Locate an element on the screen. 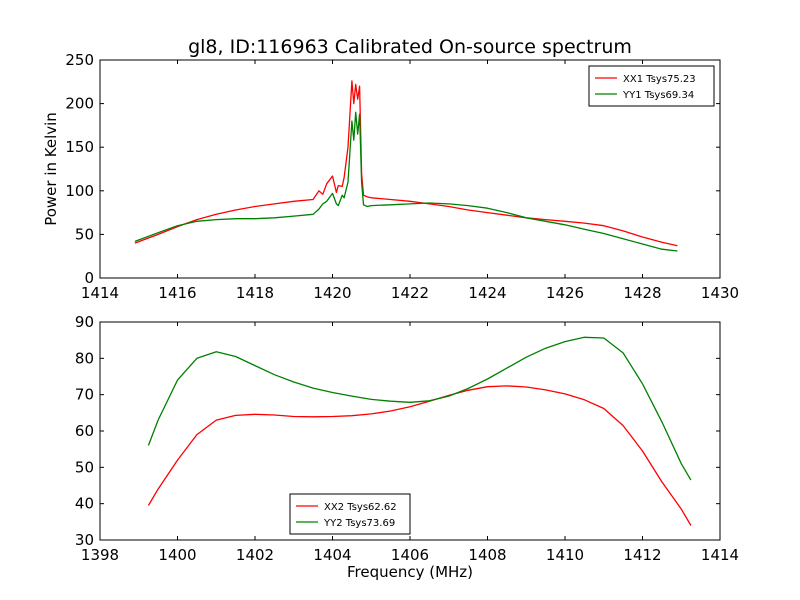 Image resolution: width=800 pixels, height=600 pixels. x-tick-label: 1404 is located at coordinates (332, 555).